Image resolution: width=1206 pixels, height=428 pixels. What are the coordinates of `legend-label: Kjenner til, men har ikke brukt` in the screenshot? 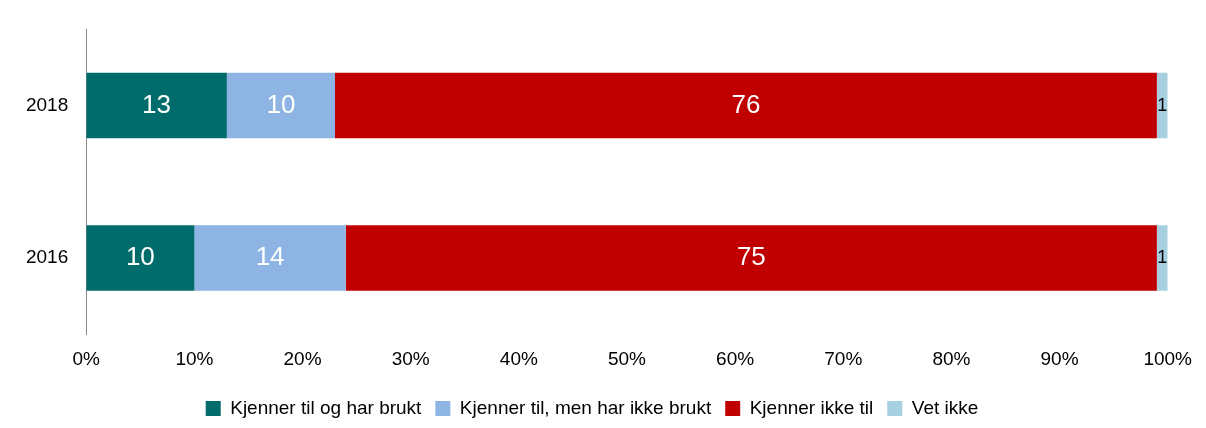 It's located at (585, 407).